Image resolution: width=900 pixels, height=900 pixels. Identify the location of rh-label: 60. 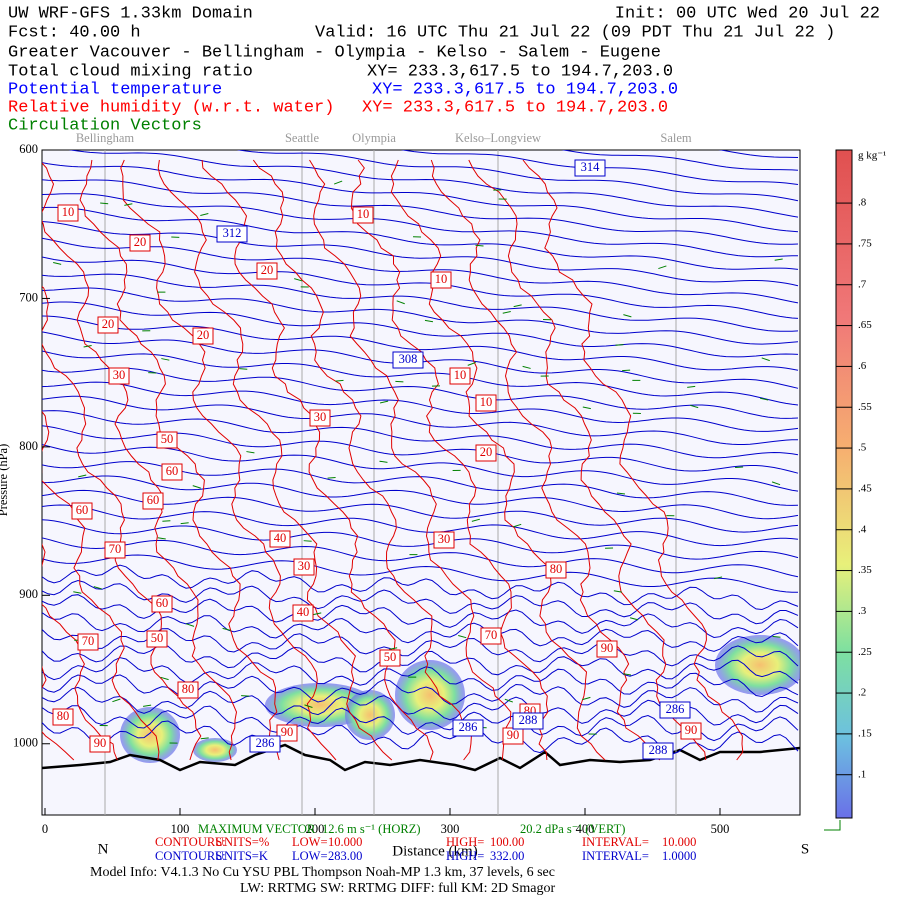
(162, 603).